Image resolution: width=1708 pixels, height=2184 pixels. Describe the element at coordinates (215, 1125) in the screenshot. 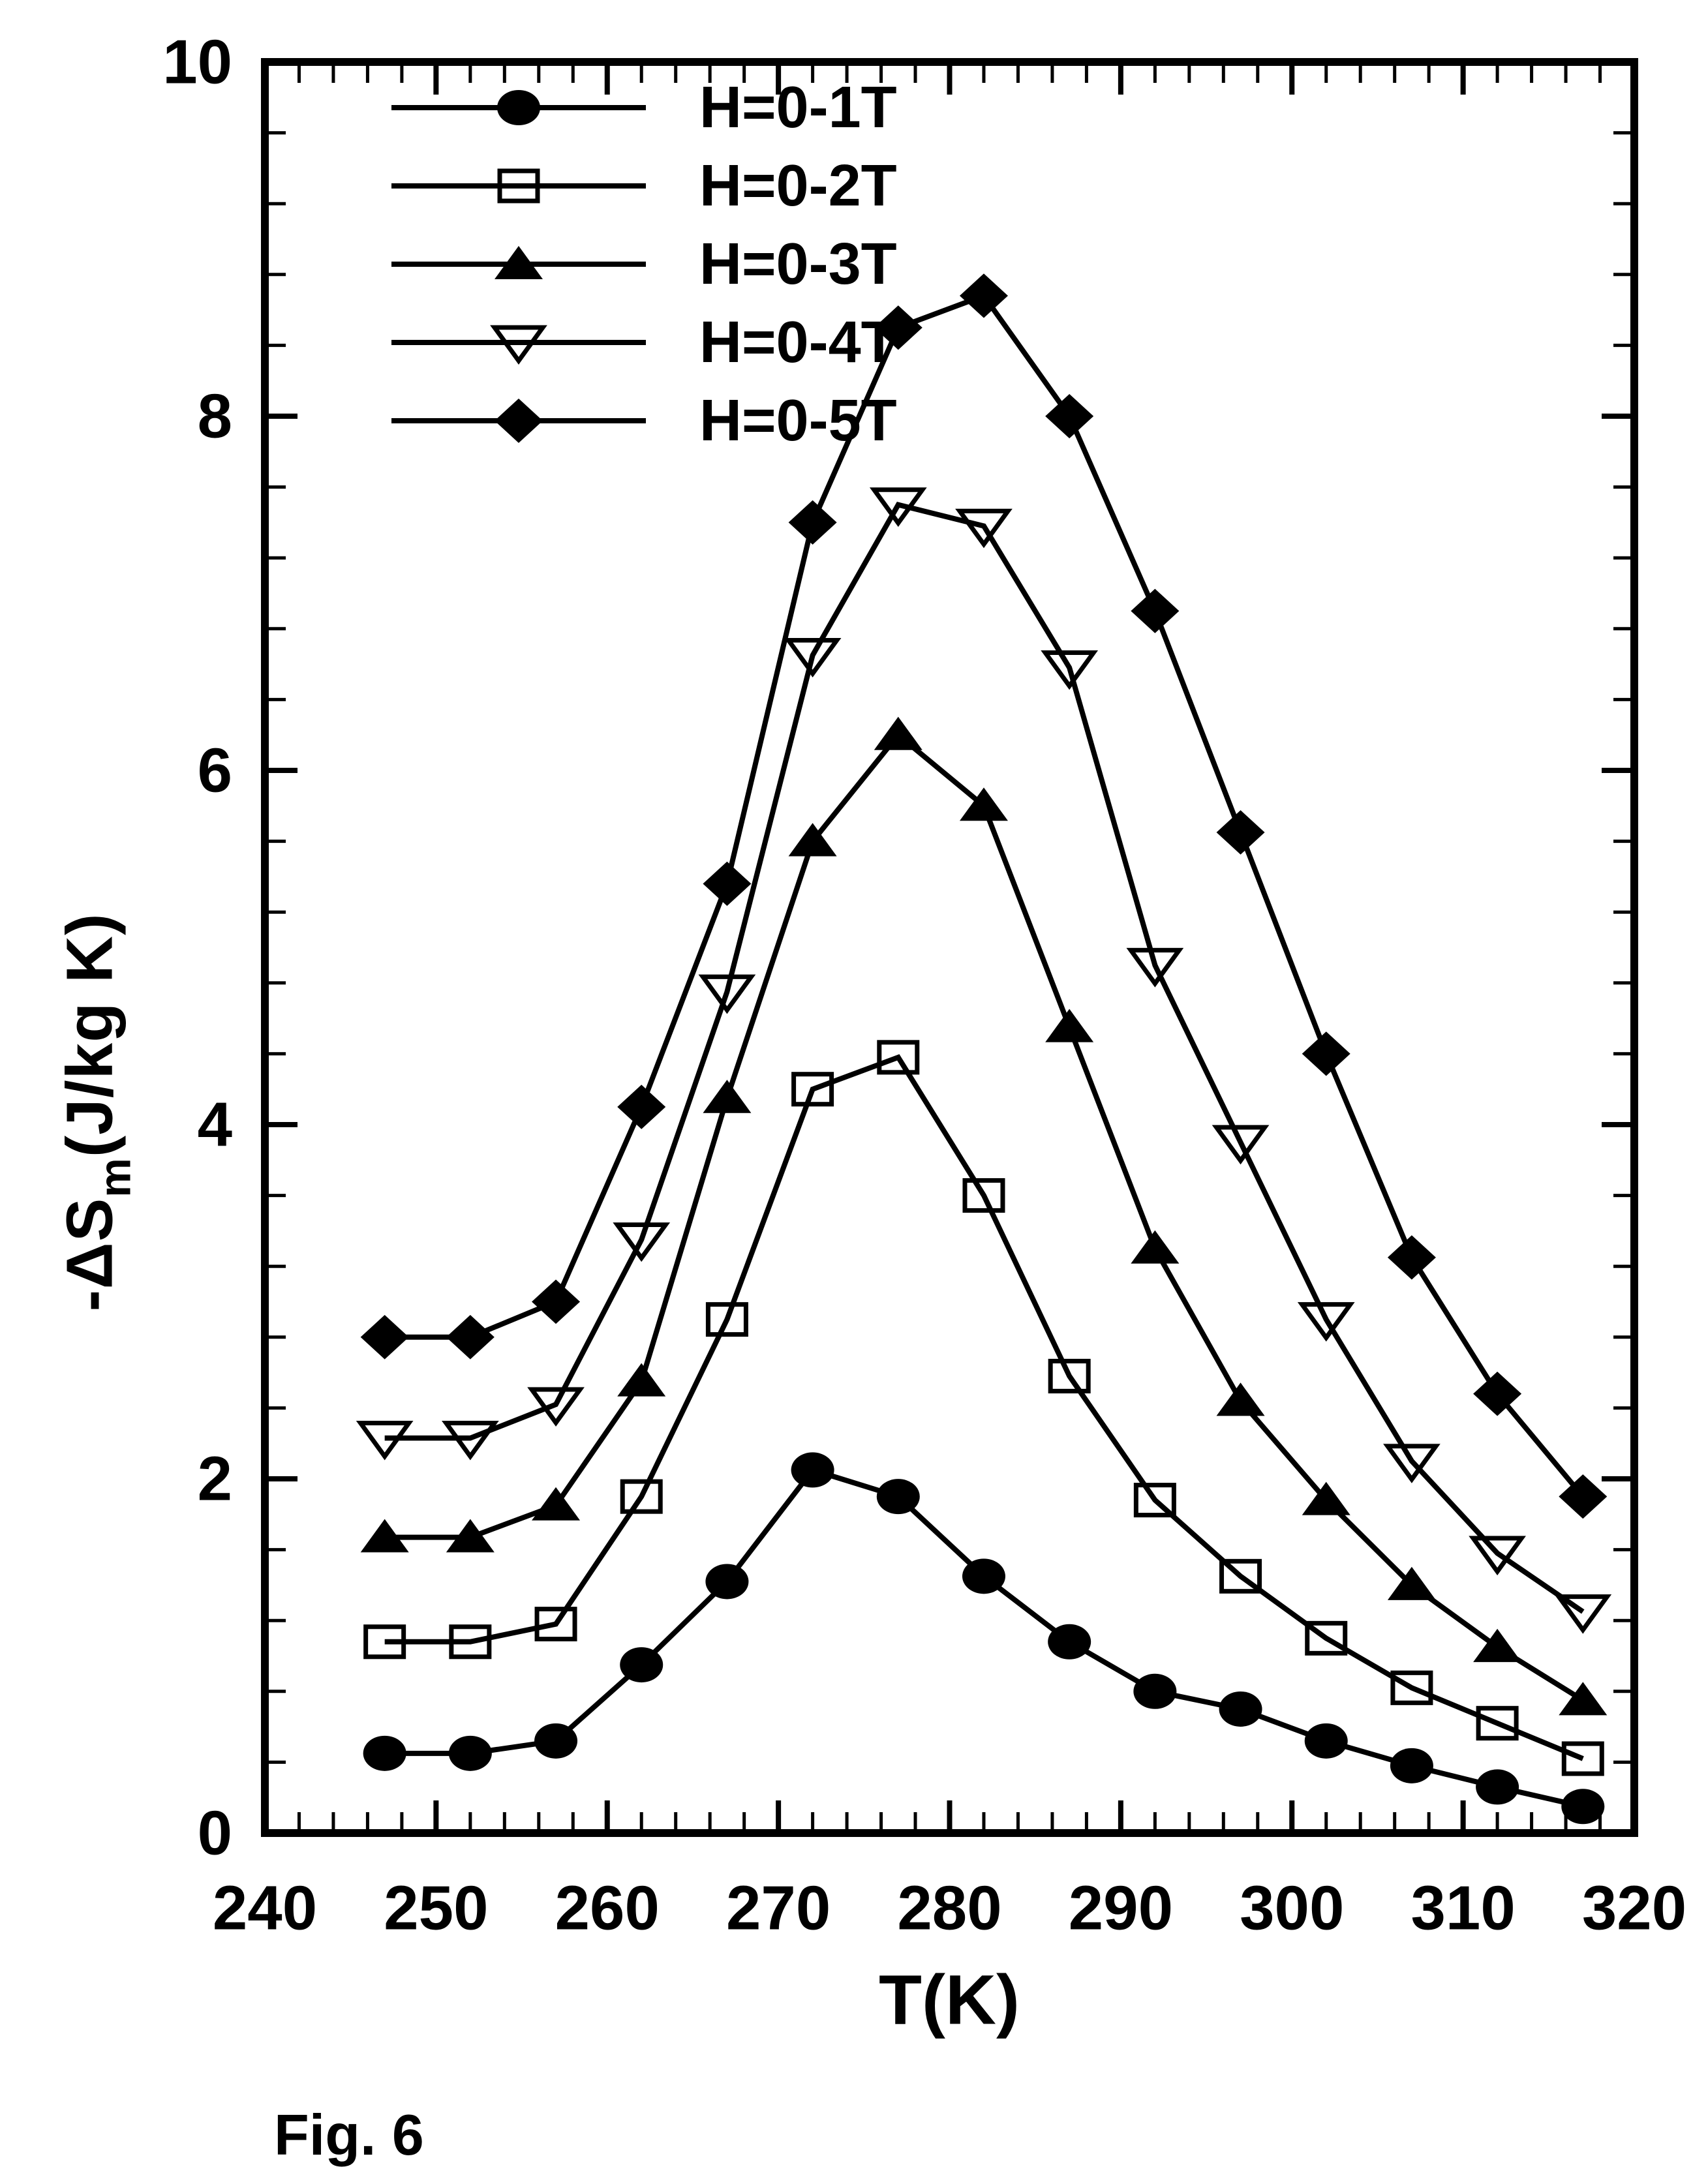

I see `y-tick-label: 4` at that location.